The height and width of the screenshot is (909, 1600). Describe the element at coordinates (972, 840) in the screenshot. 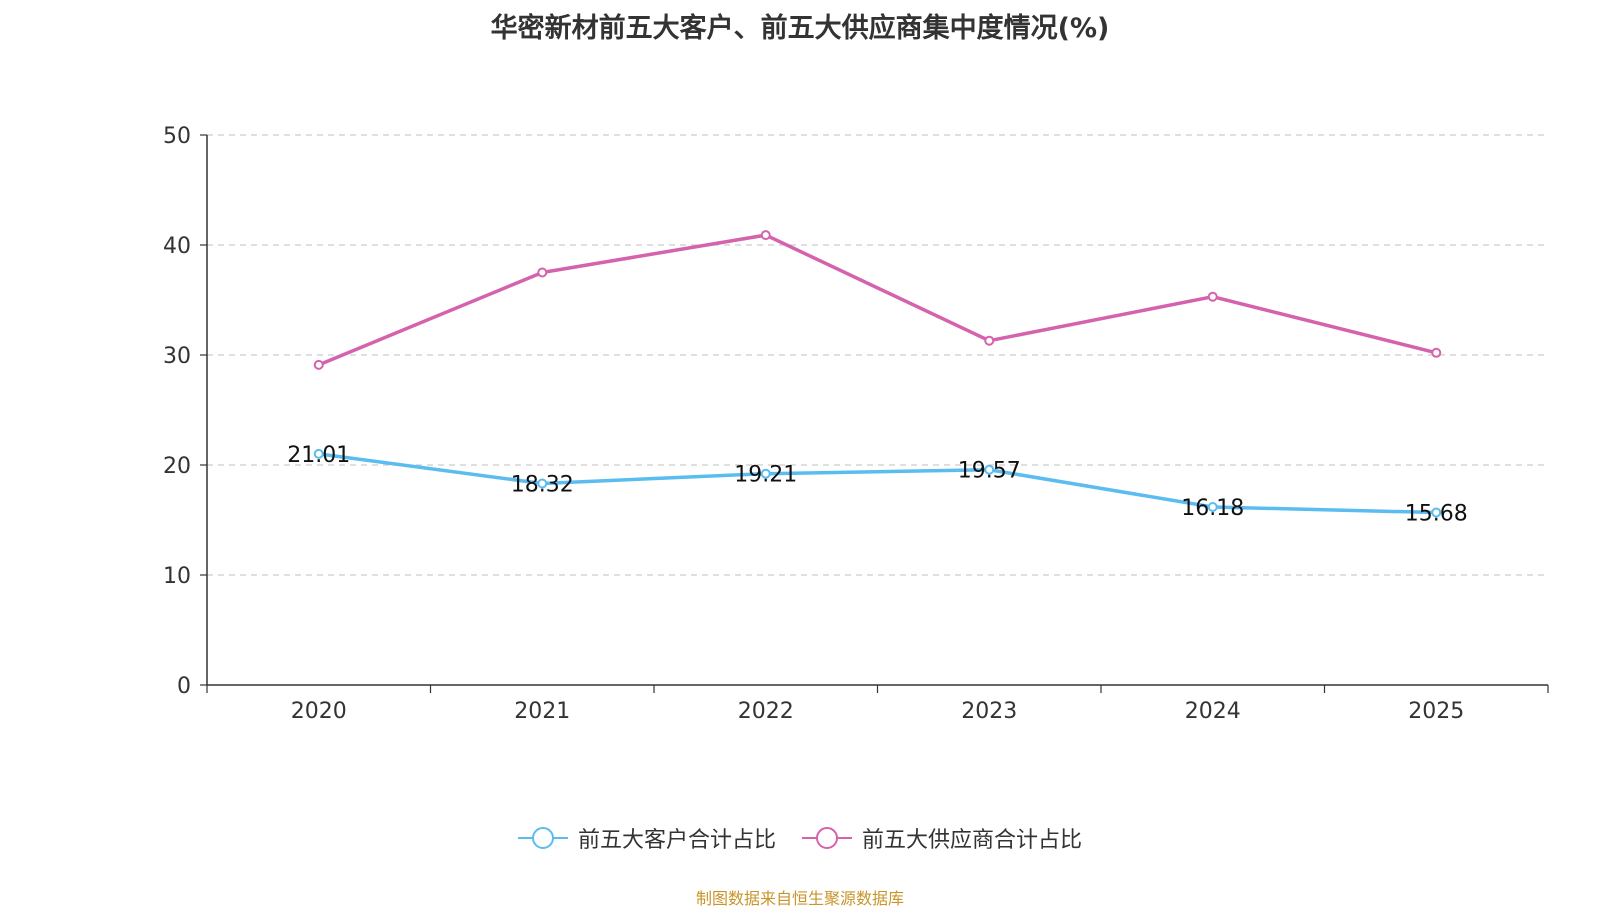

I see `legend-label-suppliers: 前五大供应商合计占比` at that location.